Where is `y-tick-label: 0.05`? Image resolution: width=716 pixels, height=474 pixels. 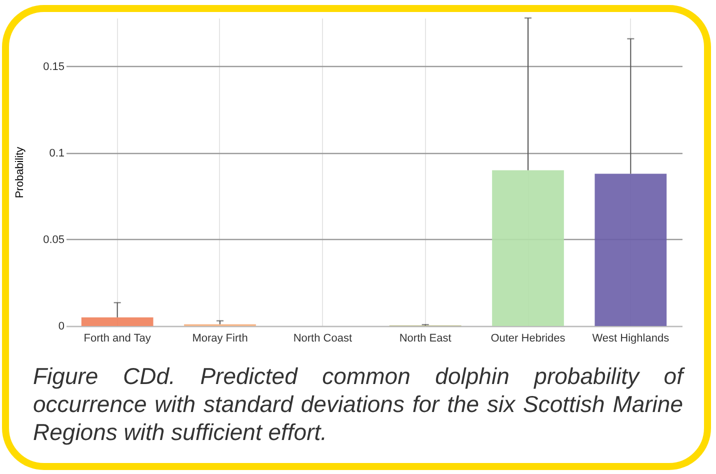
y-tick-label: 0.05 is located at coordinates (53, 240).